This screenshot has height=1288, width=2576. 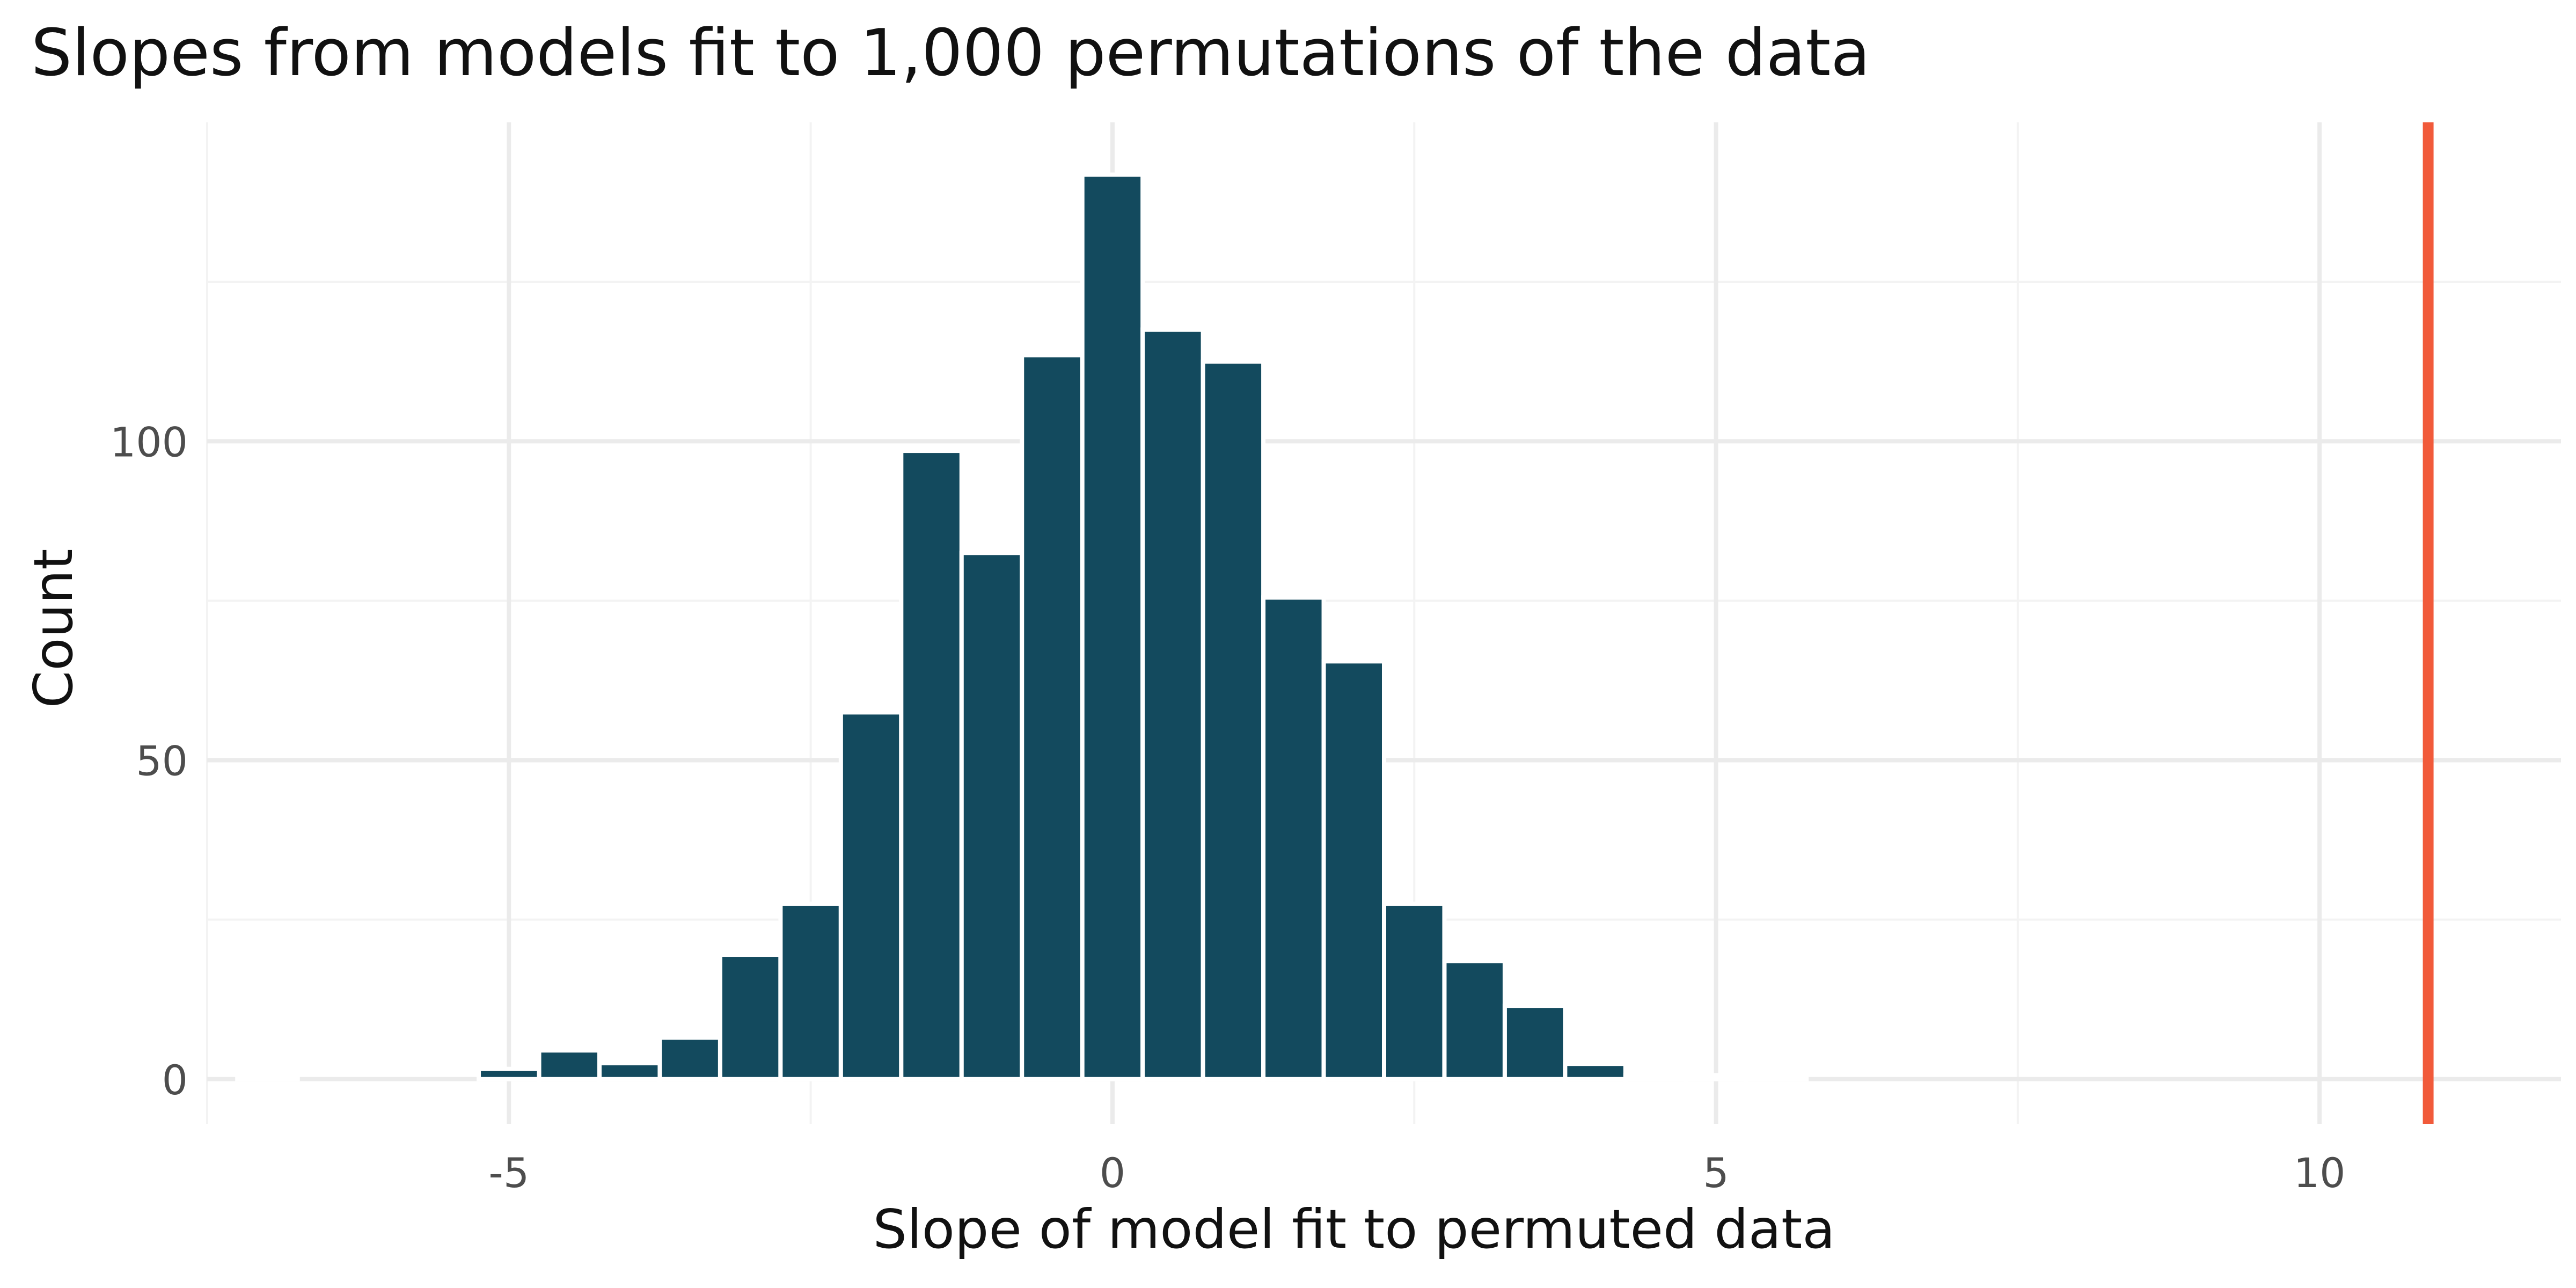 What do you see at coordinates (1416, 1173) in the screenshot?
I see `x-axis-ticks: -5 0 5 10` at bounding box center [1416, 1173].